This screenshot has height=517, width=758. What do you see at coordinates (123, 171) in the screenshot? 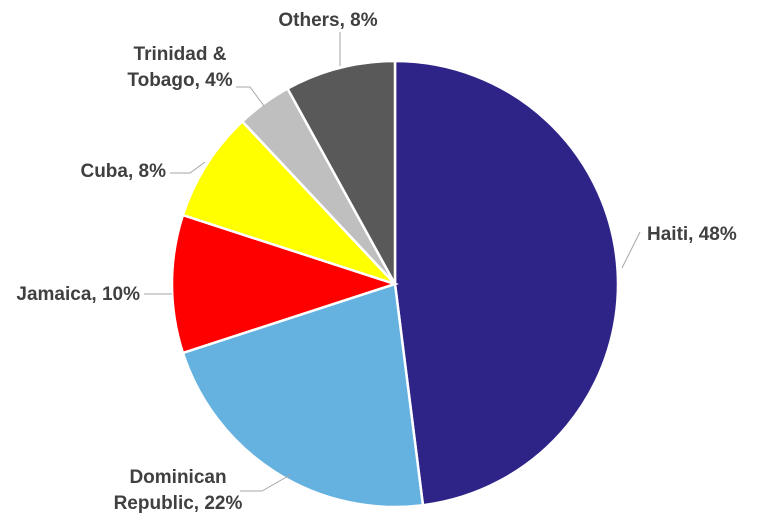
I see `slice-label-cuba: Cuba, 8%` at bounding box center [123, 171].